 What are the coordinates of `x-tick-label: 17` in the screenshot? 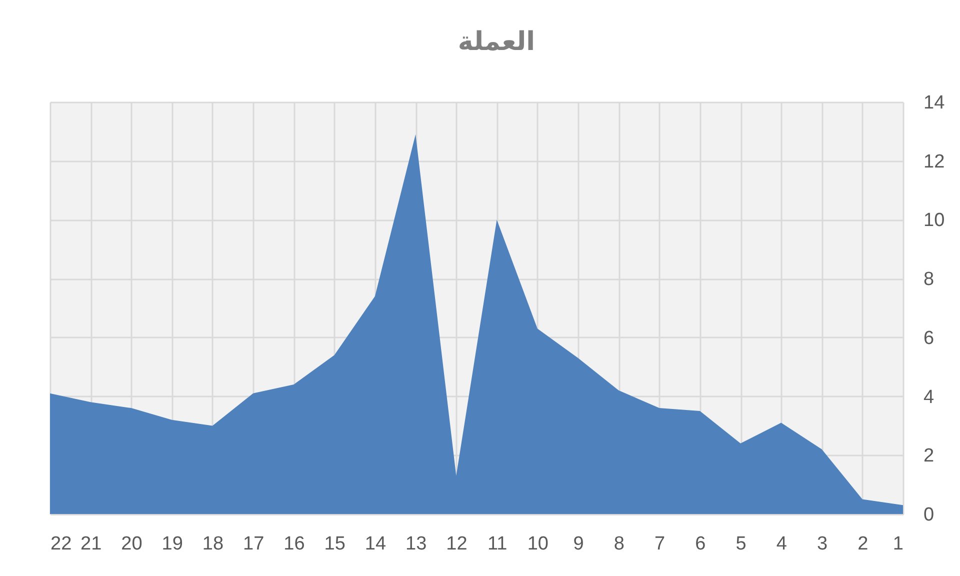 It's located at (253, 544).